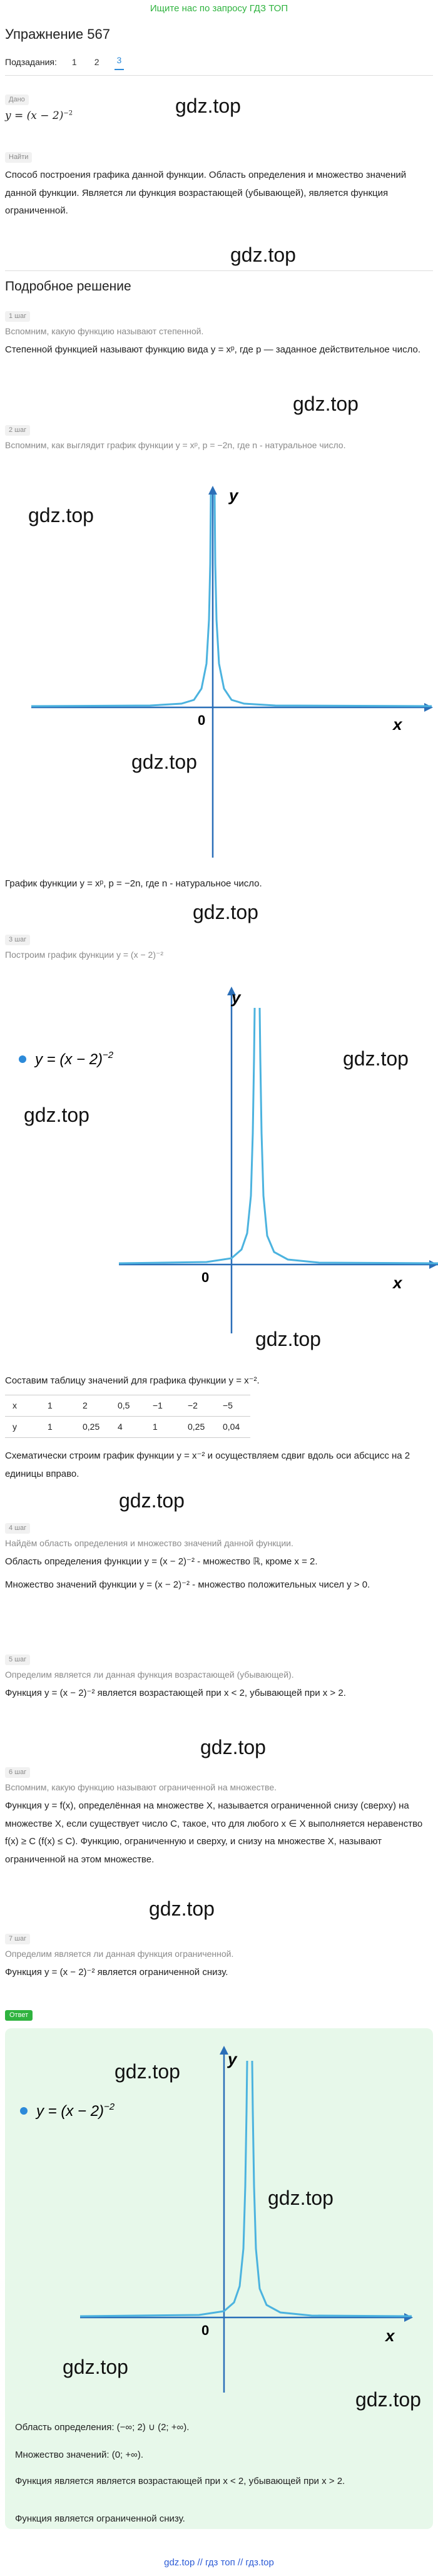  I want to click on answer-bounded: Функция является ограниченной снизу., so click(100, 2518).